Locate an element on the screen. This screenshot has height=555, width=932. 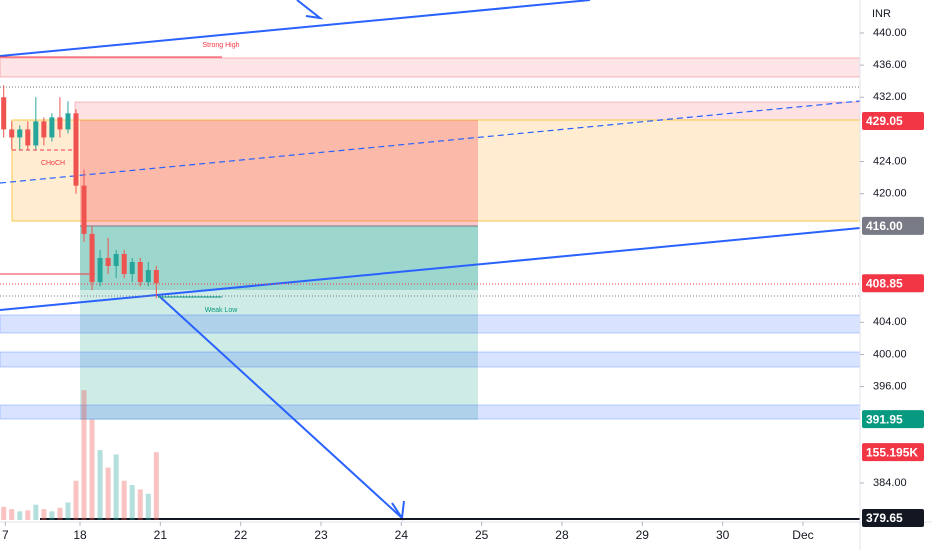
price-tag: 379.65 is located at coordinates (893, 517).